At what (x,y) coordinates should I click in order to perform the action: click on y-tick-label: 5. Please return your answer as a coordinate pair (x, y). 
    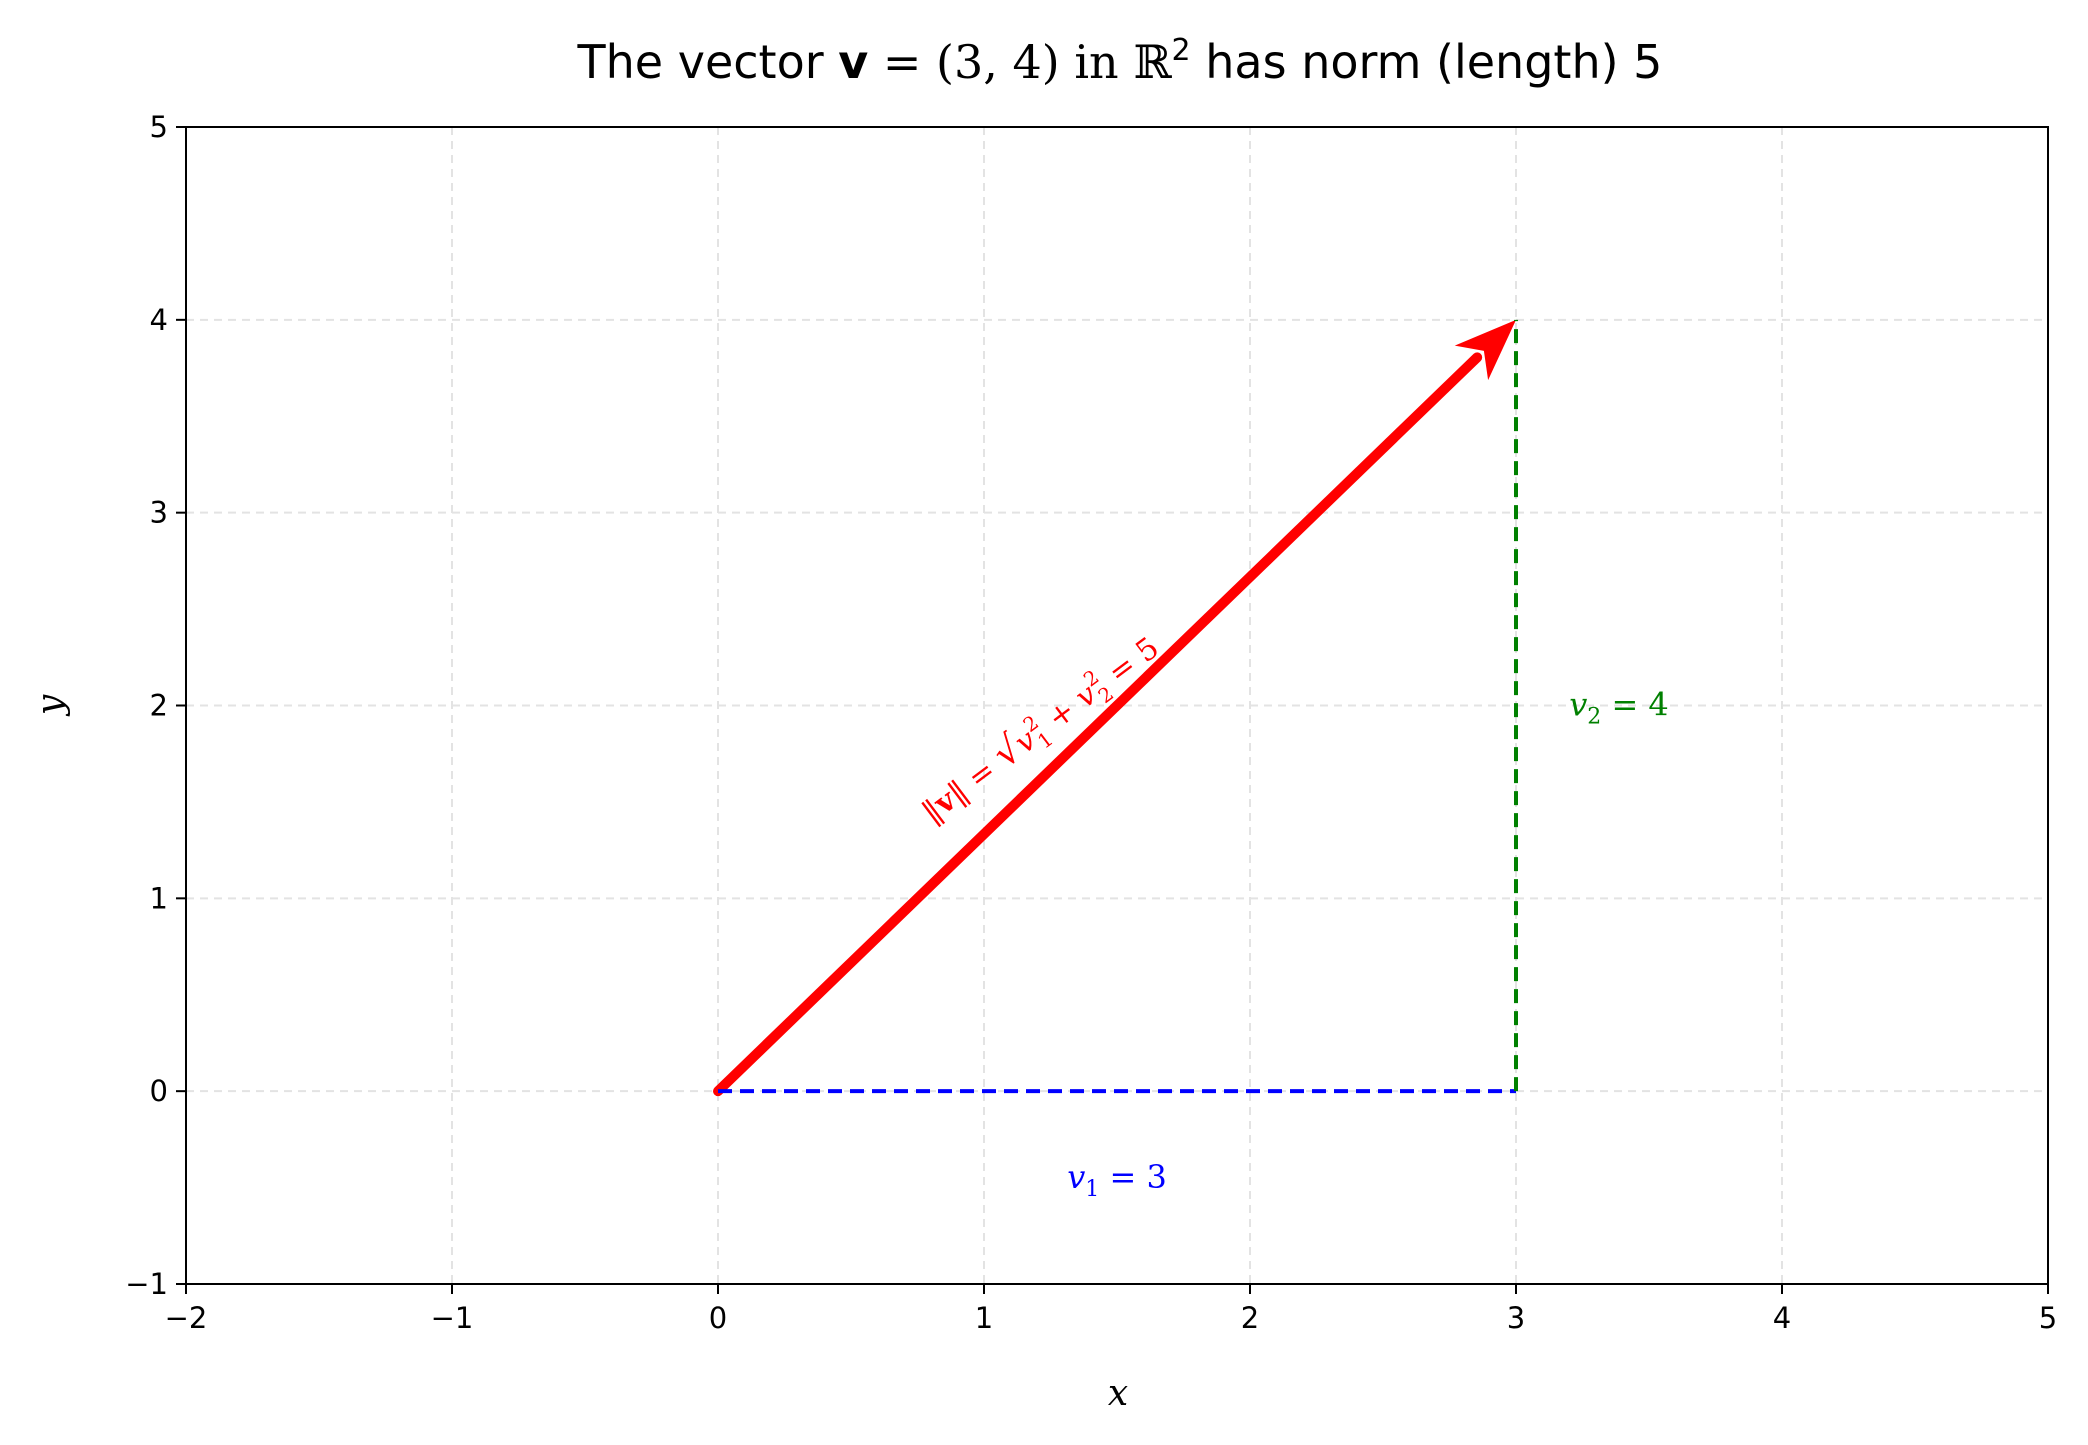
    Looking at the image, I should click on (159, 127).